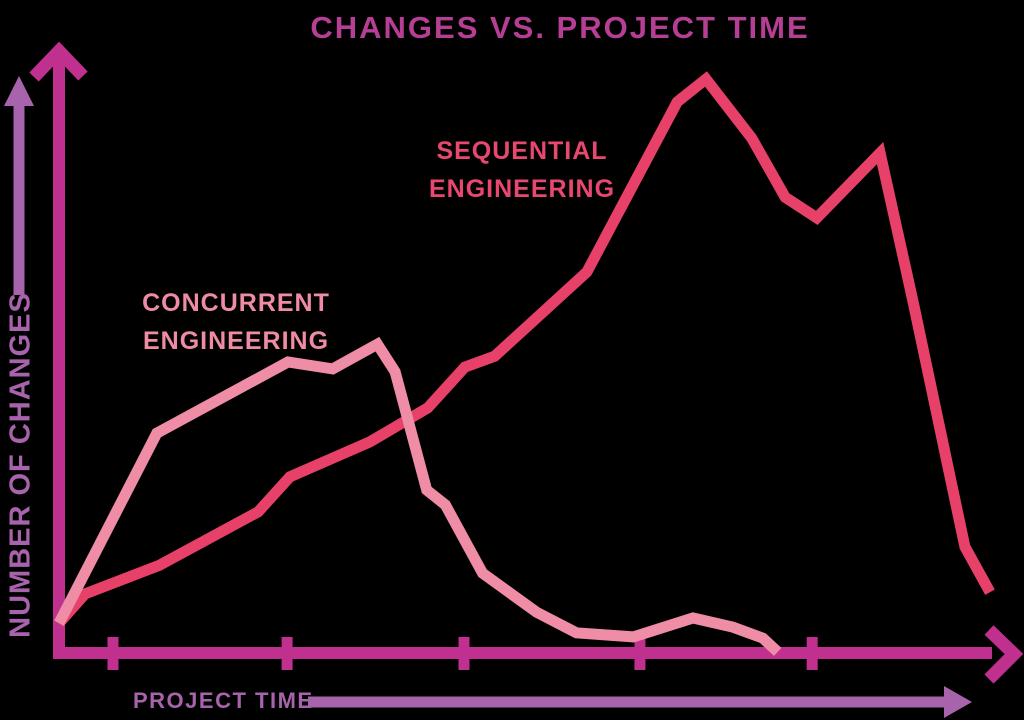  I want to click on concurrent-series-label: CONCURRENT ENGINEERING, so click(236, 322).